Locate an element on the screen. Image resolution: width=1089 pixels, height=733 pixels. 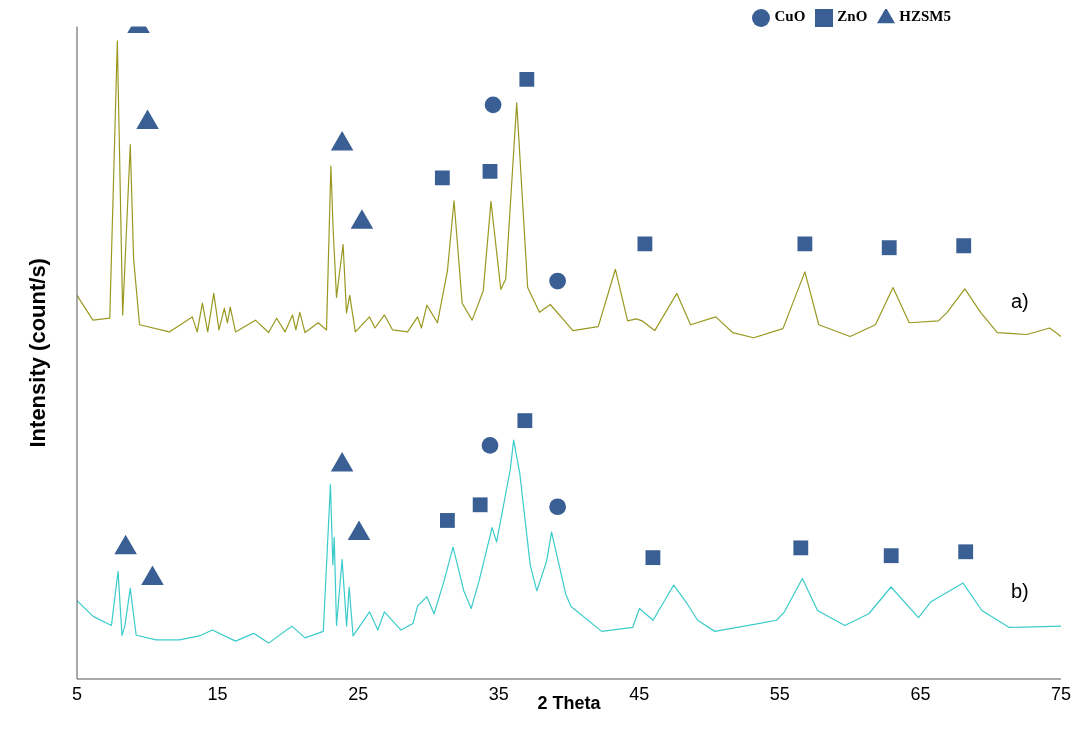
legend-label: HZSM5 is located at coordinates (925, 16).